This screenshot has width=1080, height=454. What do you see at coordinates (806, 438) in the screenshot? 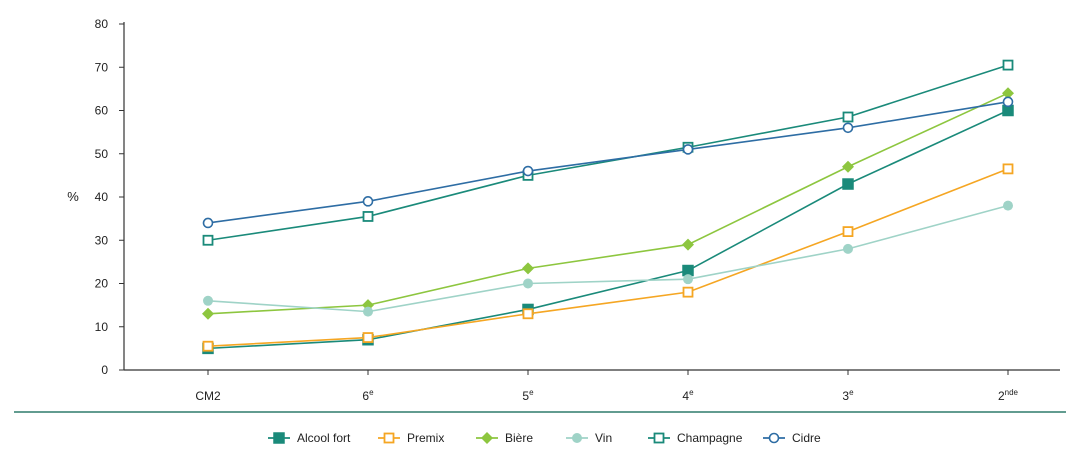
I see `legend-label: Cidre` at bounding box center [806, 438].